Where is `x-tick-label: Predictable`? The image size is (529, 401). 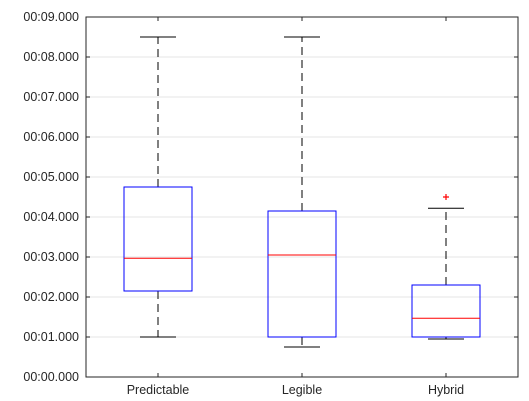
x-tick-label: Predictable is located at coordinates (158, 390).